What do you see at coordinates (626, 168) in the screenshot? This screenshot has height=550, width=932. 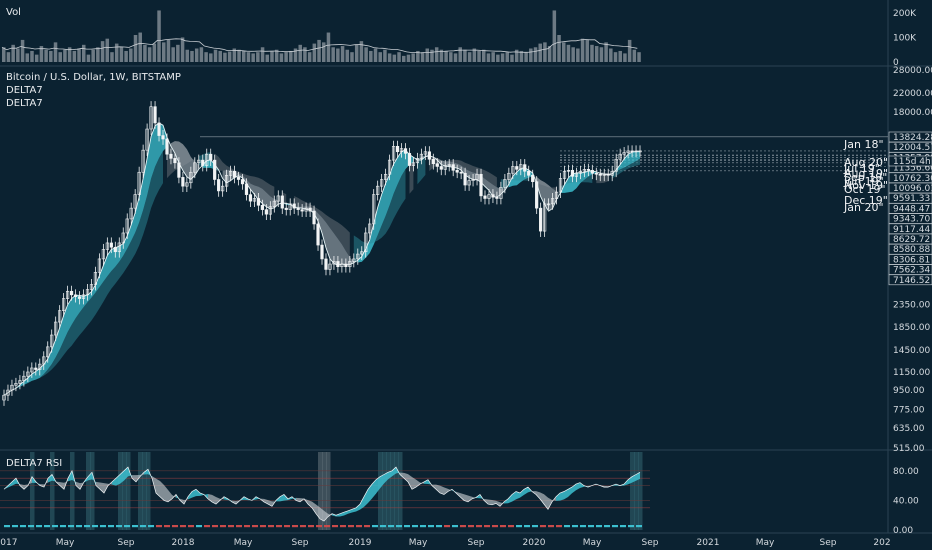 I see `ribbon-dark-bull` at bounding box center [626, 168].